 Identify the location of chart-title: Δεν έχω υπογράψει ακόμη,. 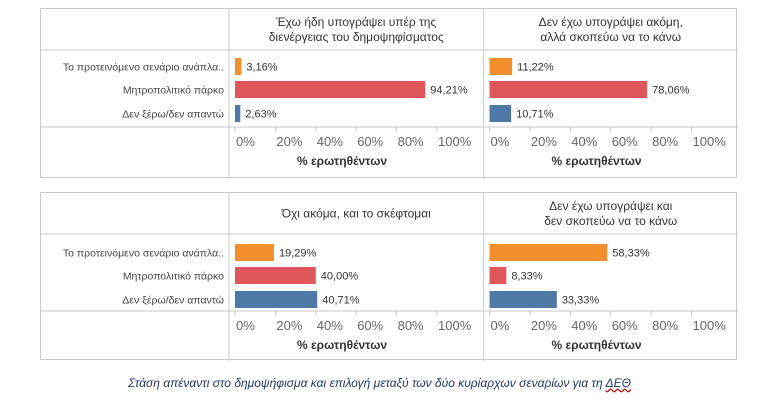
(611, 22).